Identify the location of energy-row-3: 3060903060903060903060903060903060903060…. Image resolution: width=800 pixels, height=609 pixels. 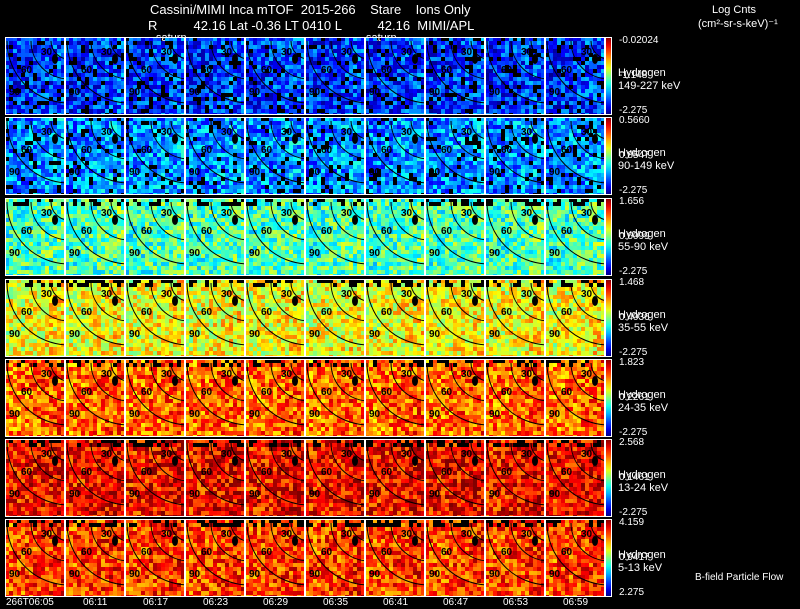
(305, 318).